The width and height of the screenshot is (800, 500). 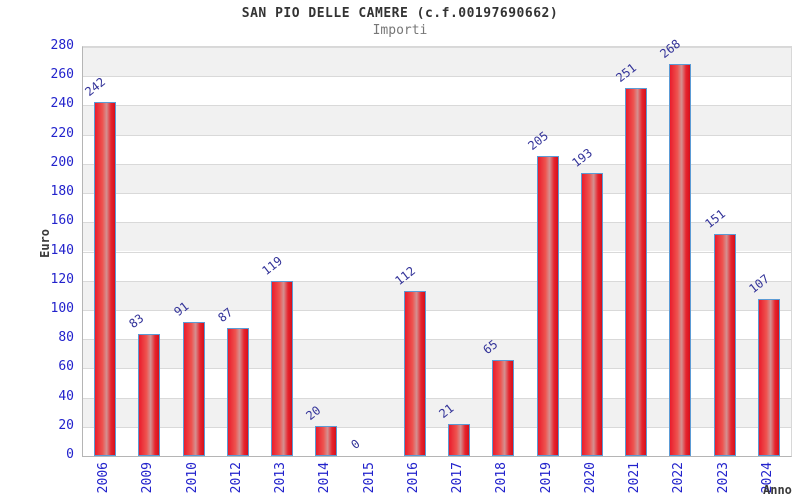 What do you see at coordinates (635, 478) in the screenshot?
I see `x-tick-label: 2021` at bounding box center [635, 478].